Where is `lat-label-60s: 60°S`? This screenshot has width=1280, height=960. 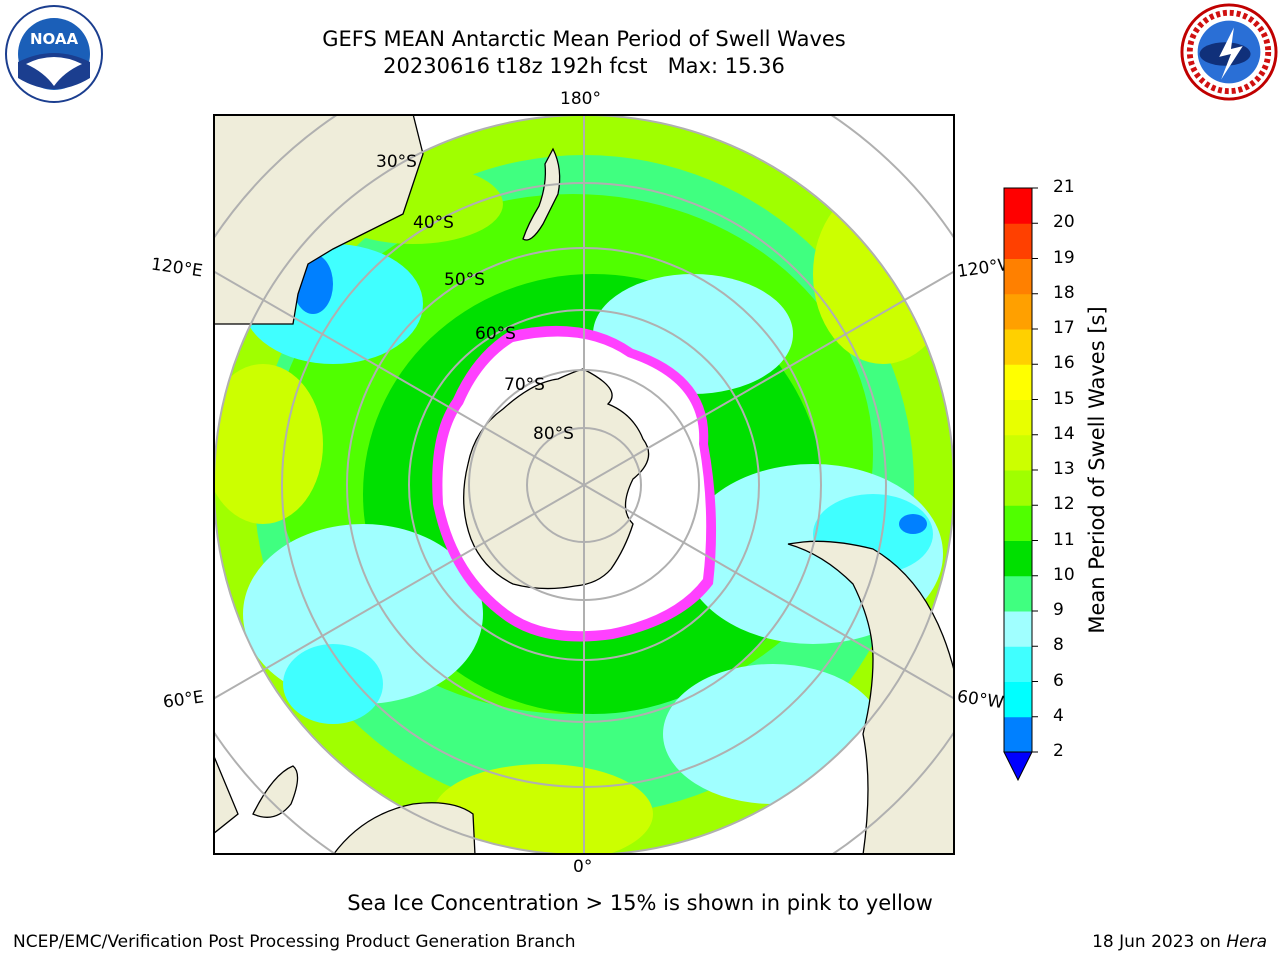
lat-label-60s: 60°S is located at coordinates (495, 334).